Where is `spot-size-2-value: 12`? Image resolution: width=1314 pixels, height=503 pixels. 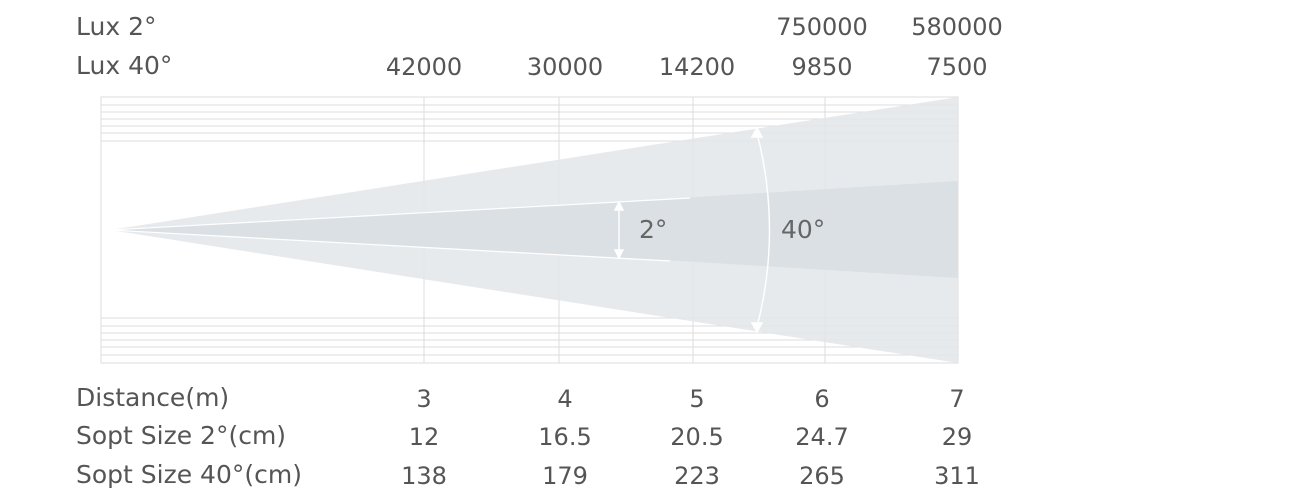
spot-size-2-value: 12 is located at coordinates (424, 437).